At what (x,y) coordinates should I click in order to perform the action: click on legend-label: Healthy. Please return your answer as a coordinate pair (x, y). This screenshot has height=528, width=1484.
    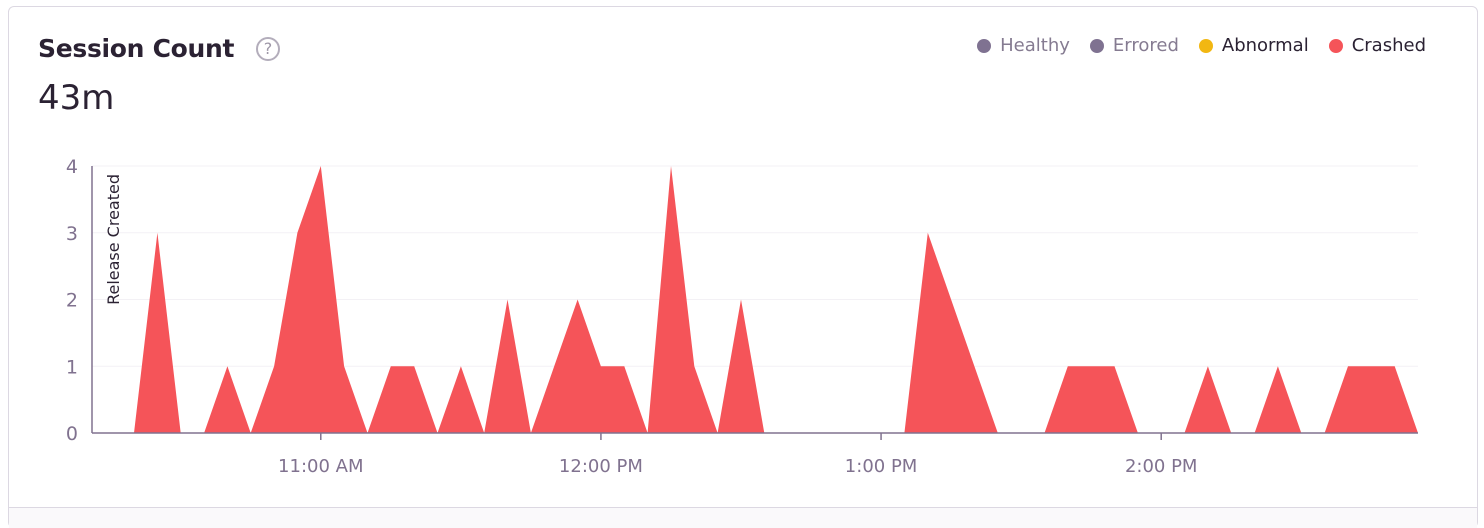
    Looking at the image, I should click on (1035, 45).